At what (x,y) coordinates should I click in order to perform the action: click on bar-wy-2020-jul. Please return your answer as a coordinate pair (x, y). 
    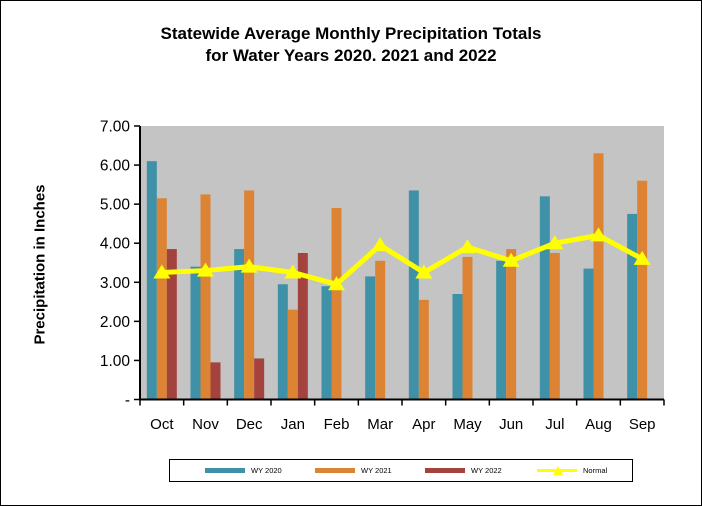
    Looking at the image, I should click on (544, 298).